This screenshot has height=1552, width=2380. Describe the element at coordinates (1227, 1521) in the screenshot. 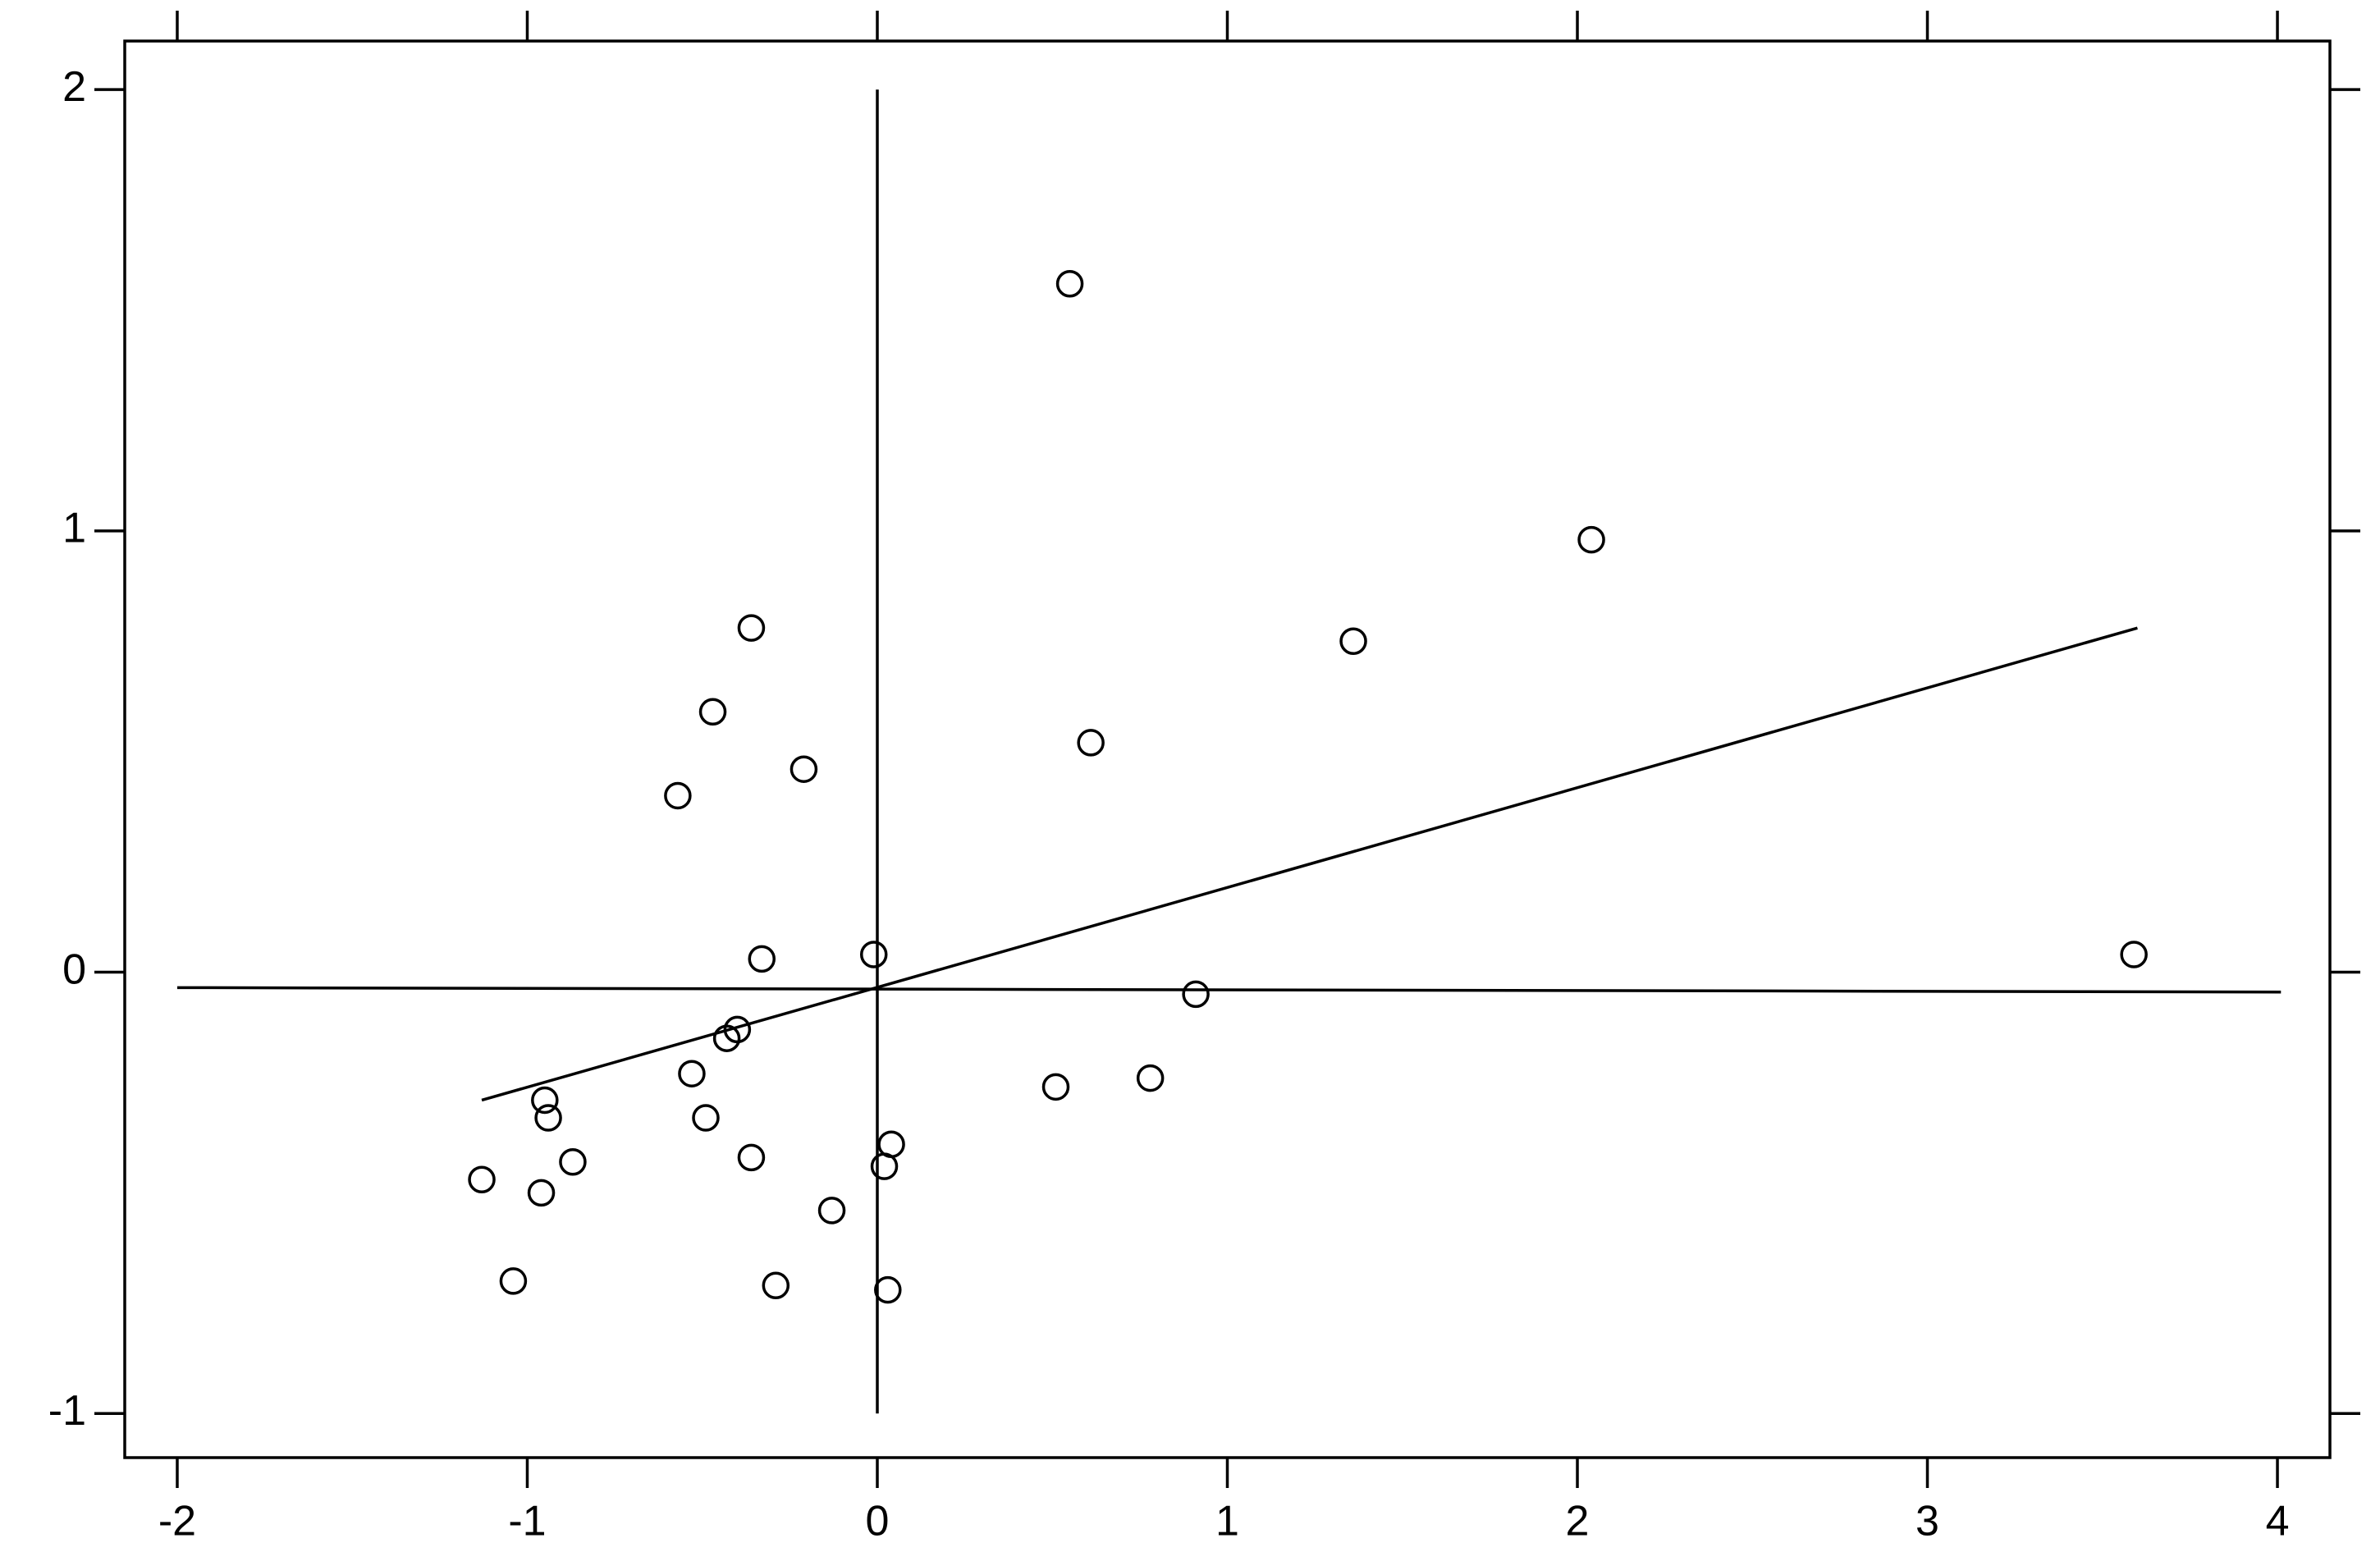

I see `x-tick-label: 1` at that location.